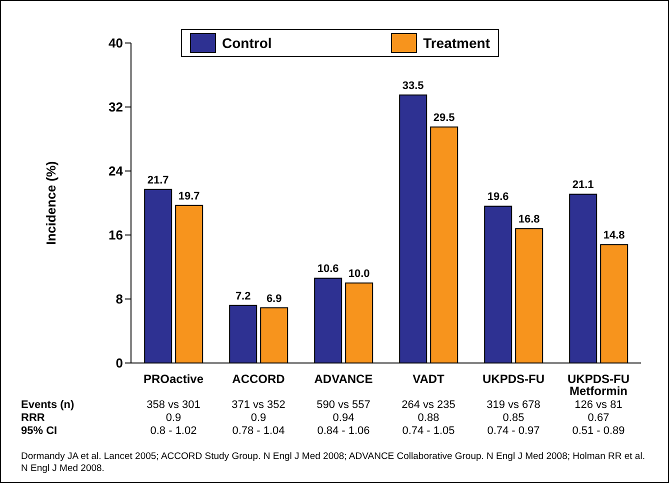 This screenshot has height=483, width=669. What do you see at coordinates (429, 379) in the screenshot?
I see `x-tick-label: VADT` at bounding box center [429, 379].